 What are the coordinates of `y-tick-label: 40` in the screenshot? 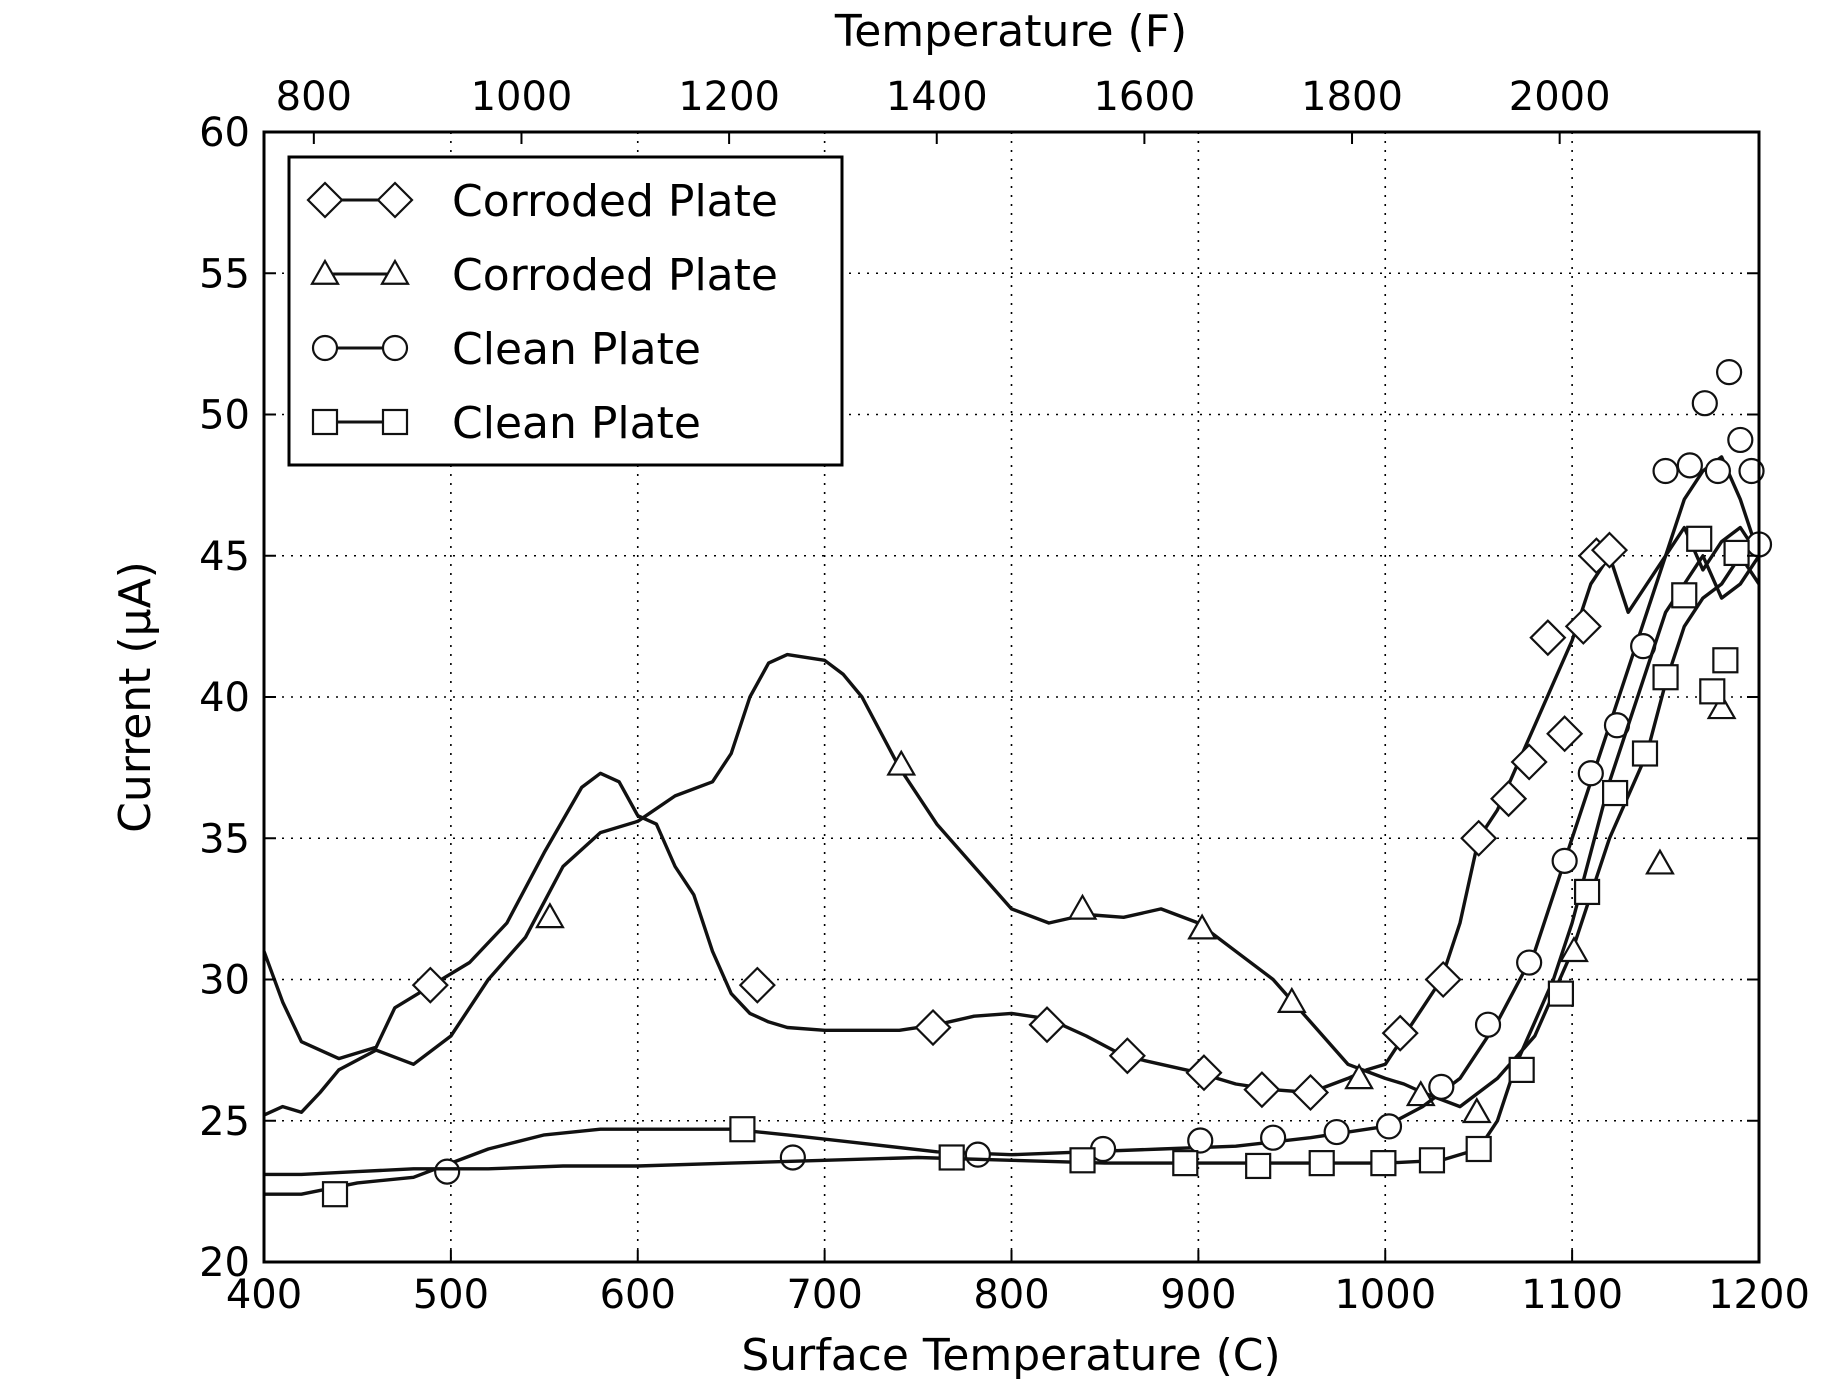 It's located at (224, 698).